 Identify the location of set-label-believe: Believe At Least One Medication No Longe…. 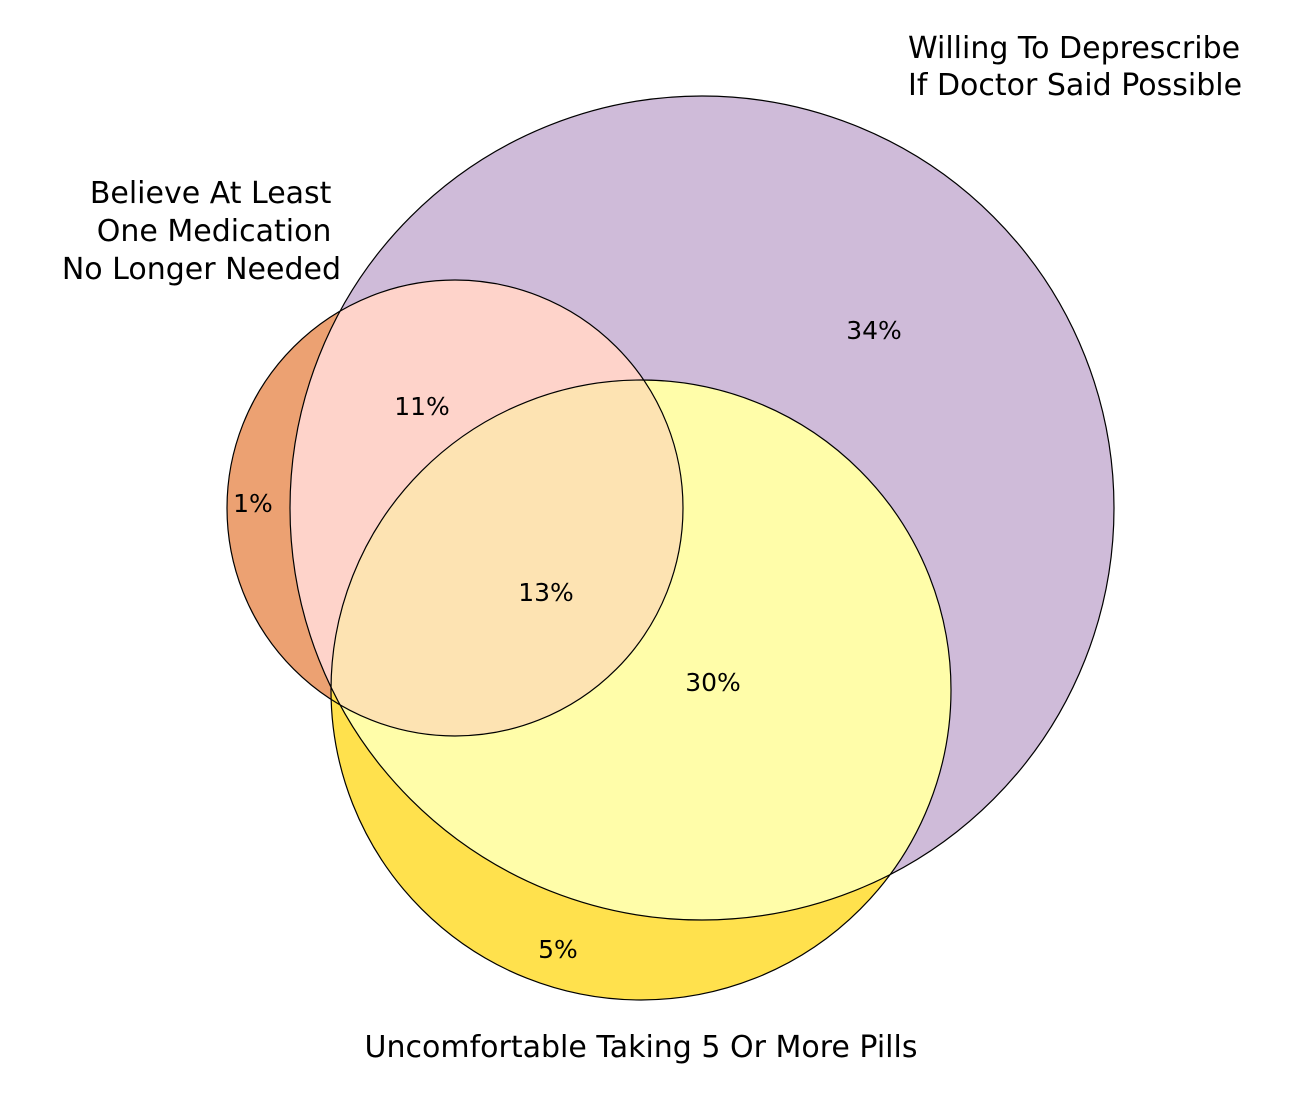
(201, 231).